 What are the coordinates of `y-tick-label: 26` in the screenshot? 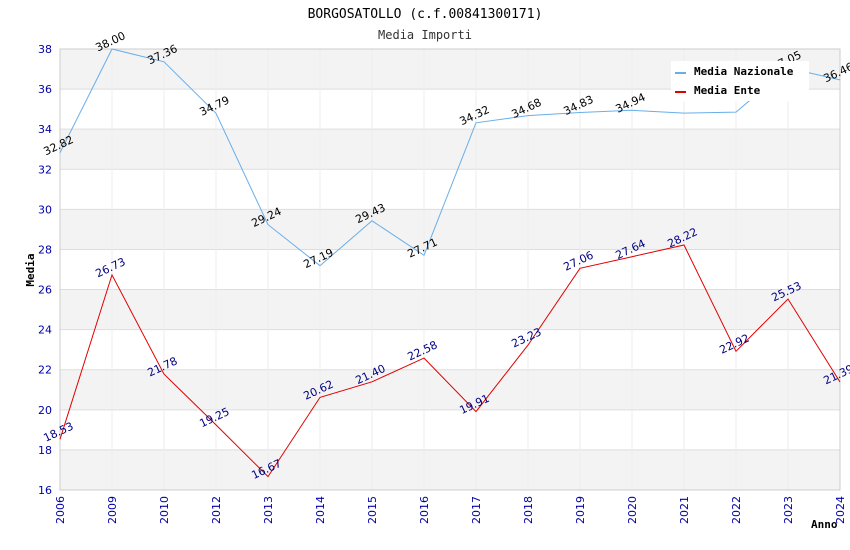 It's located at (45, 290).